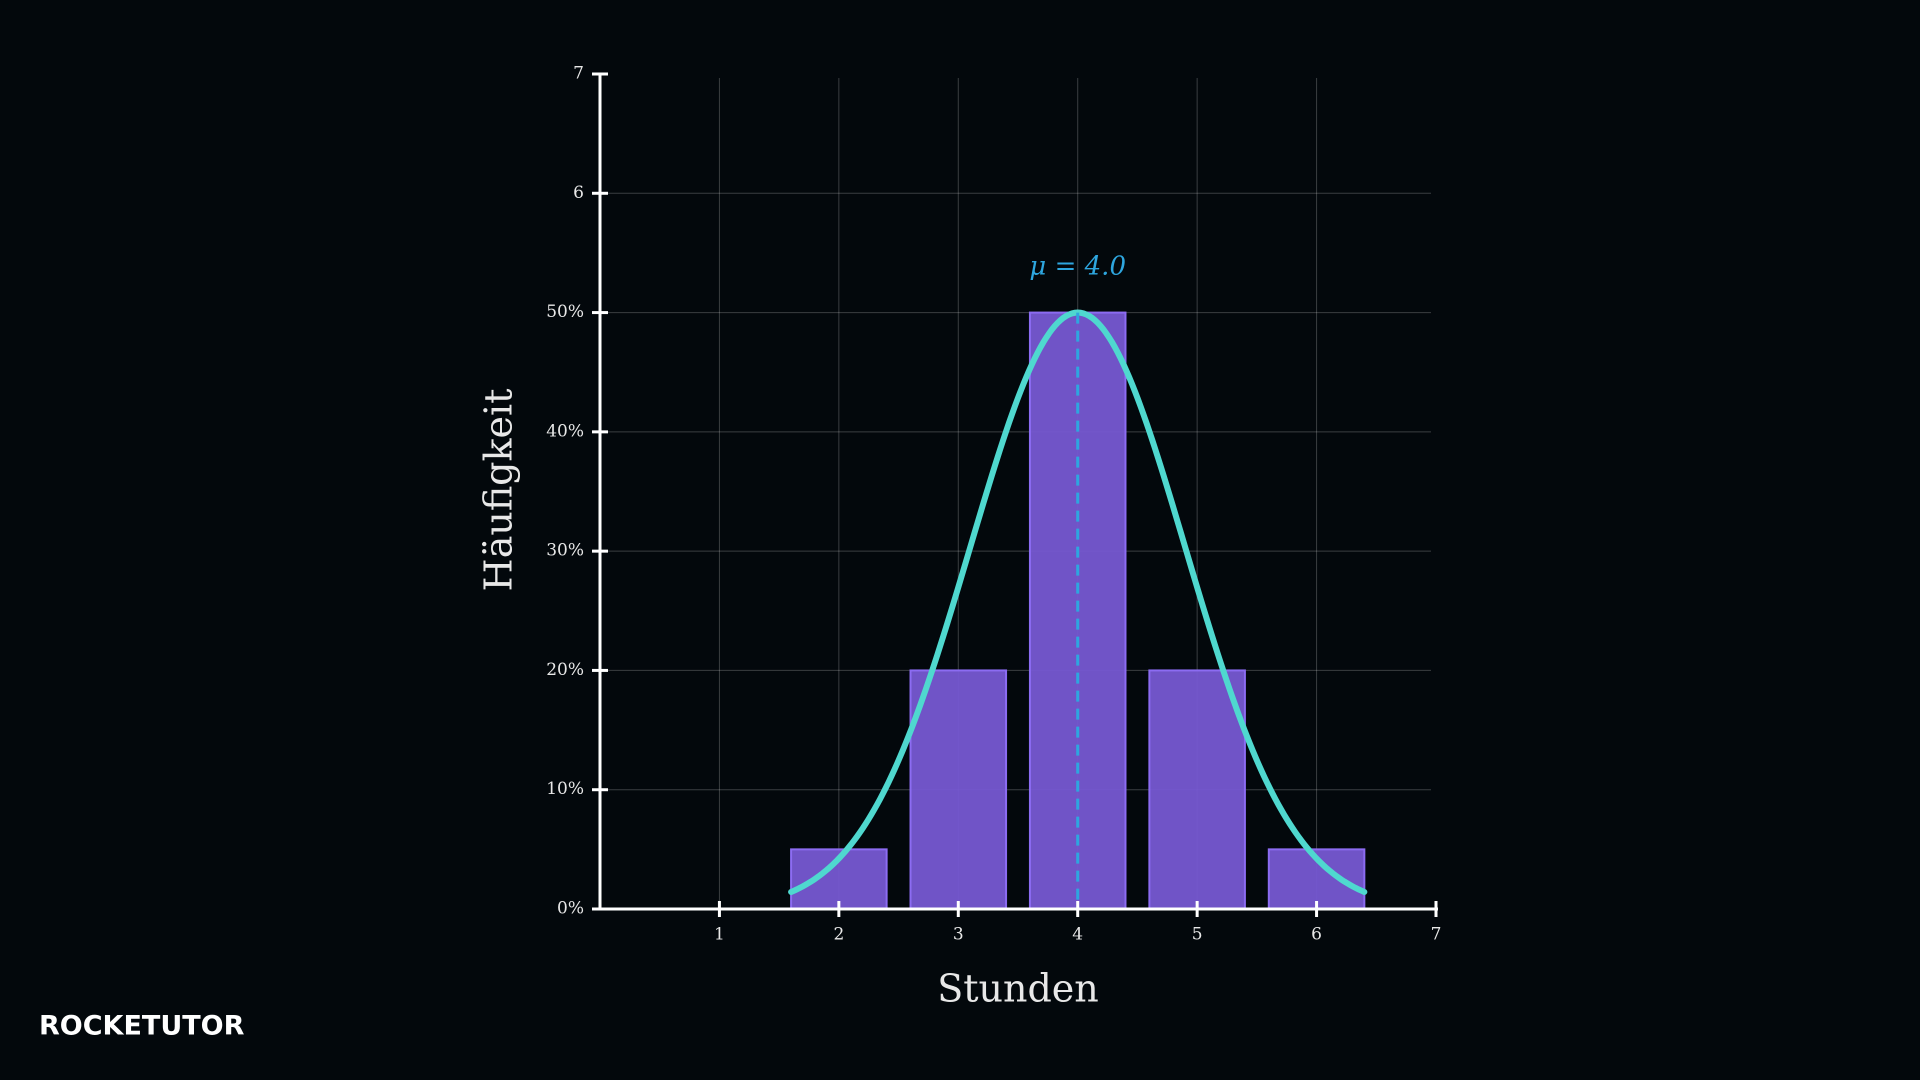  Describe the element at coordinates (1197, 935) in the screenshot. I see `x-tick-label: 5` at that location.